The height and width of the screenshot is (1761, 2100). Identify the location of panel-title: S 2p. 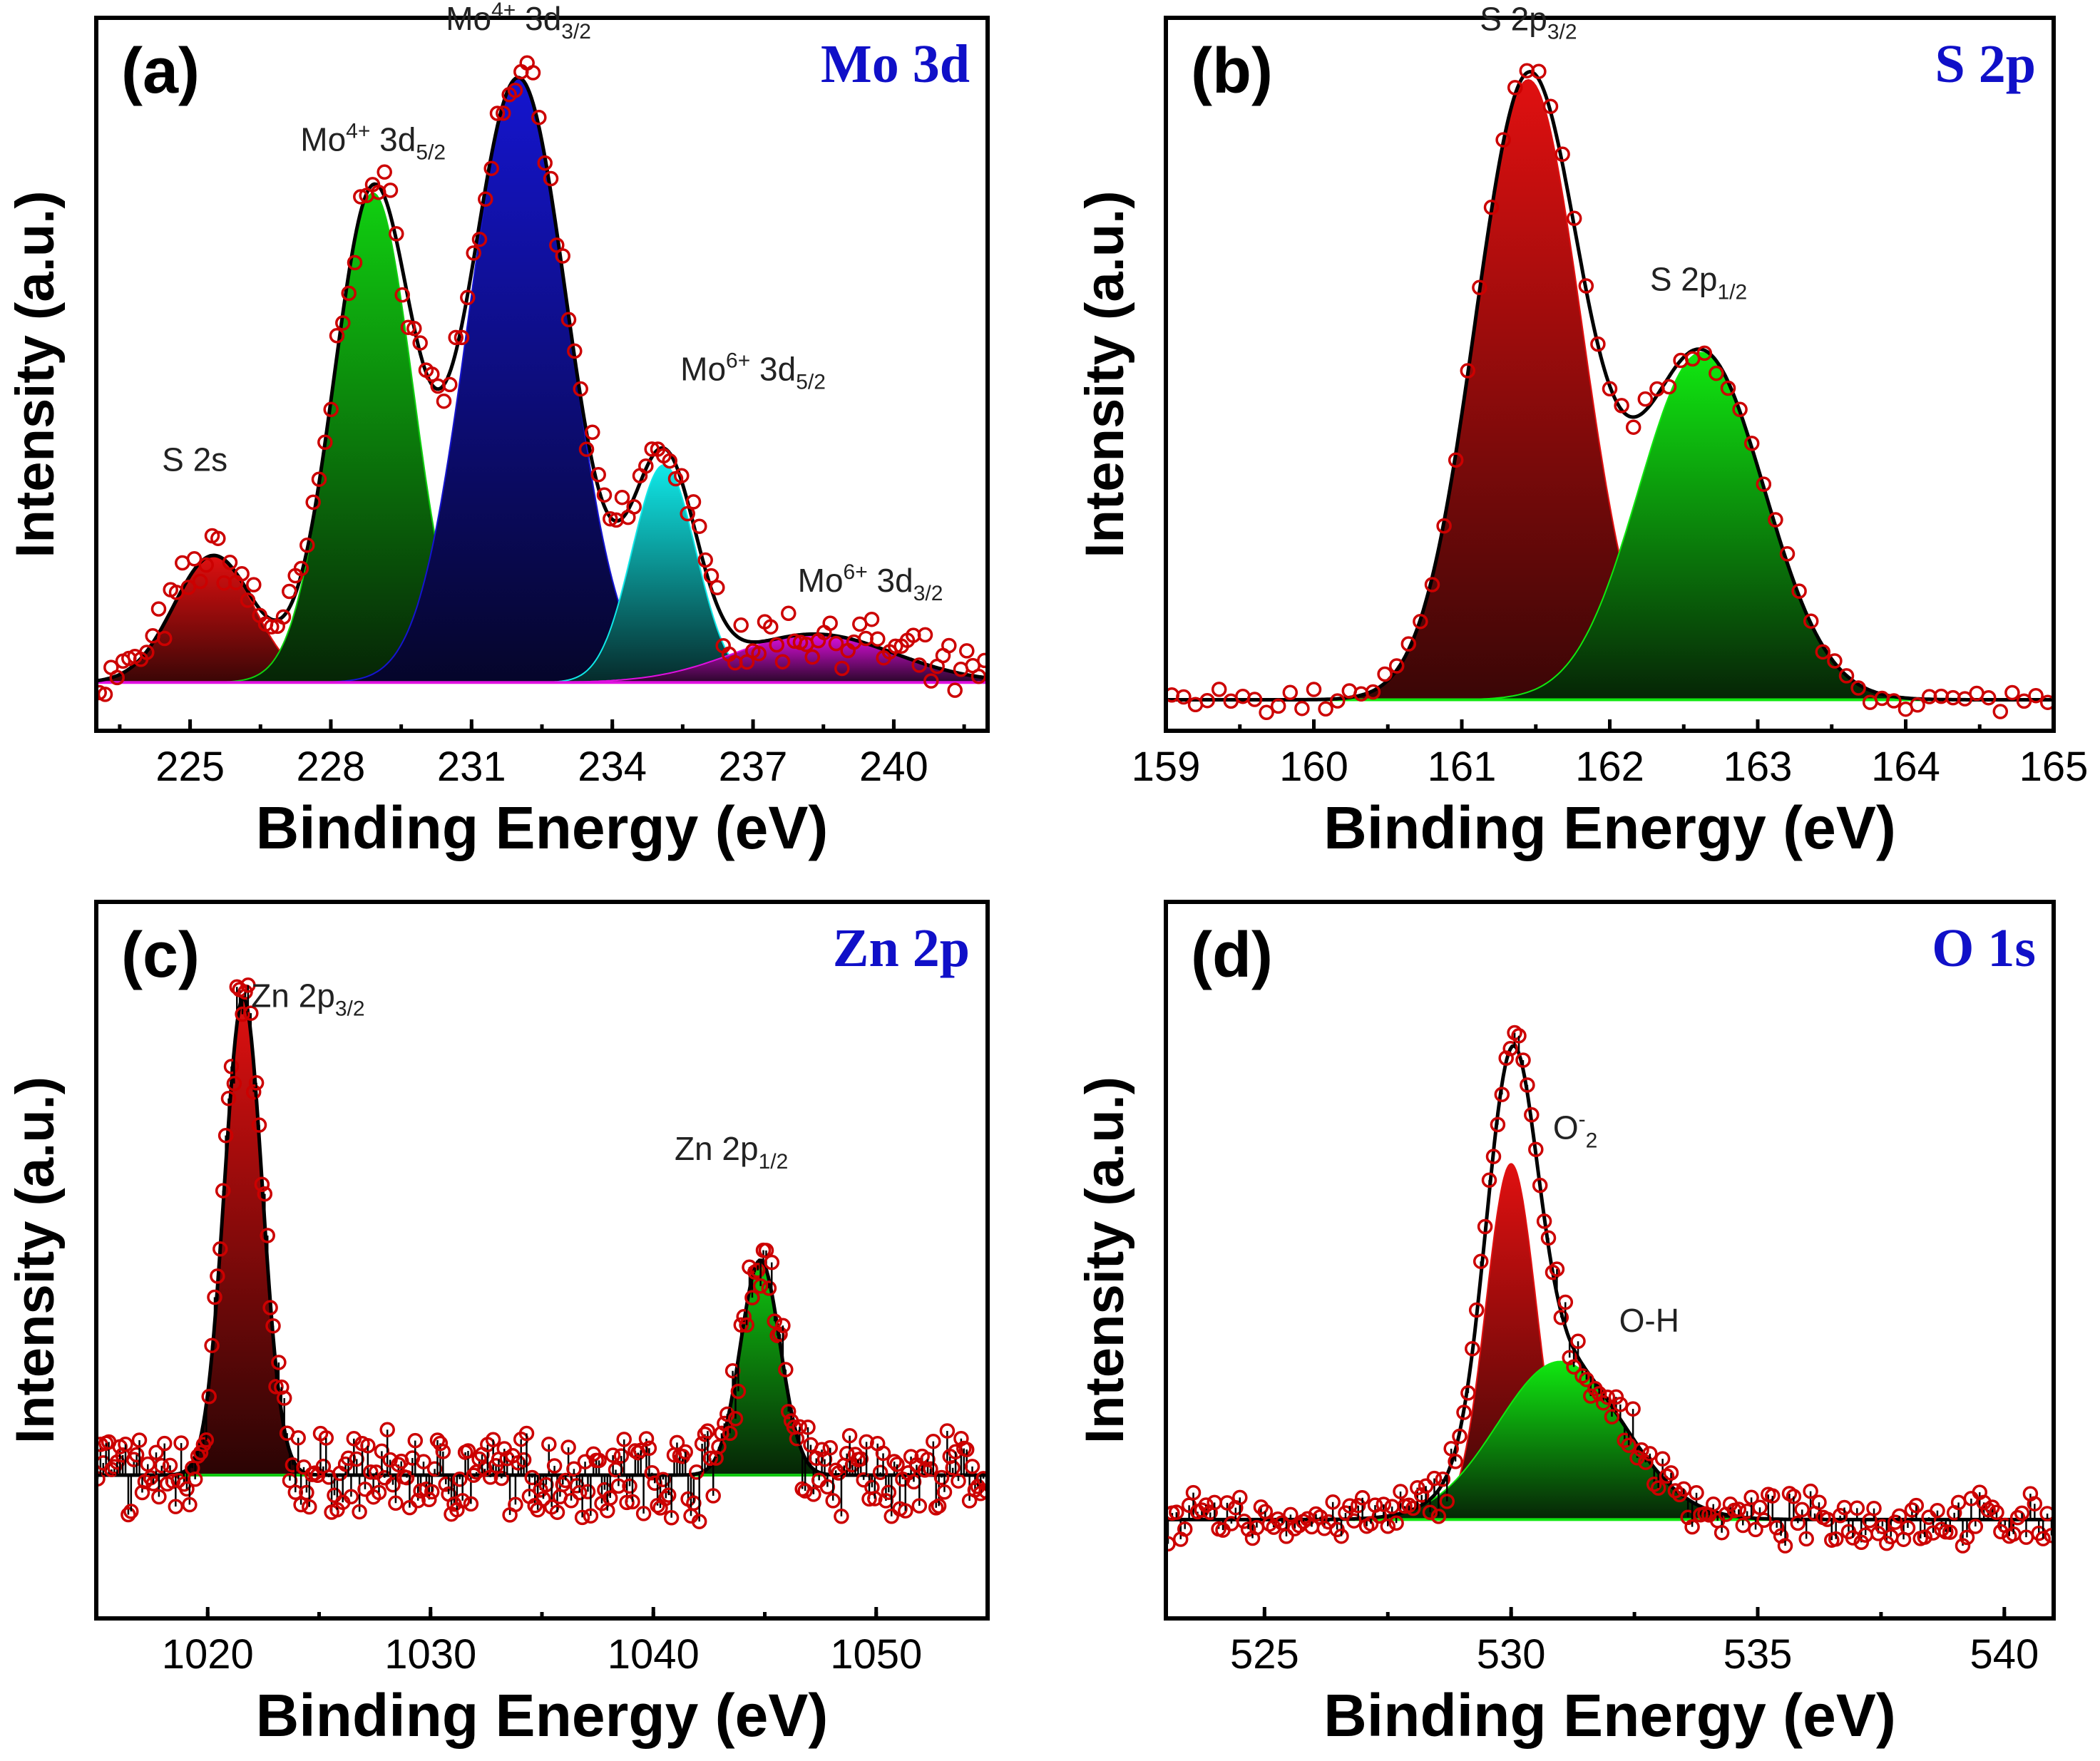
(1985, 64).